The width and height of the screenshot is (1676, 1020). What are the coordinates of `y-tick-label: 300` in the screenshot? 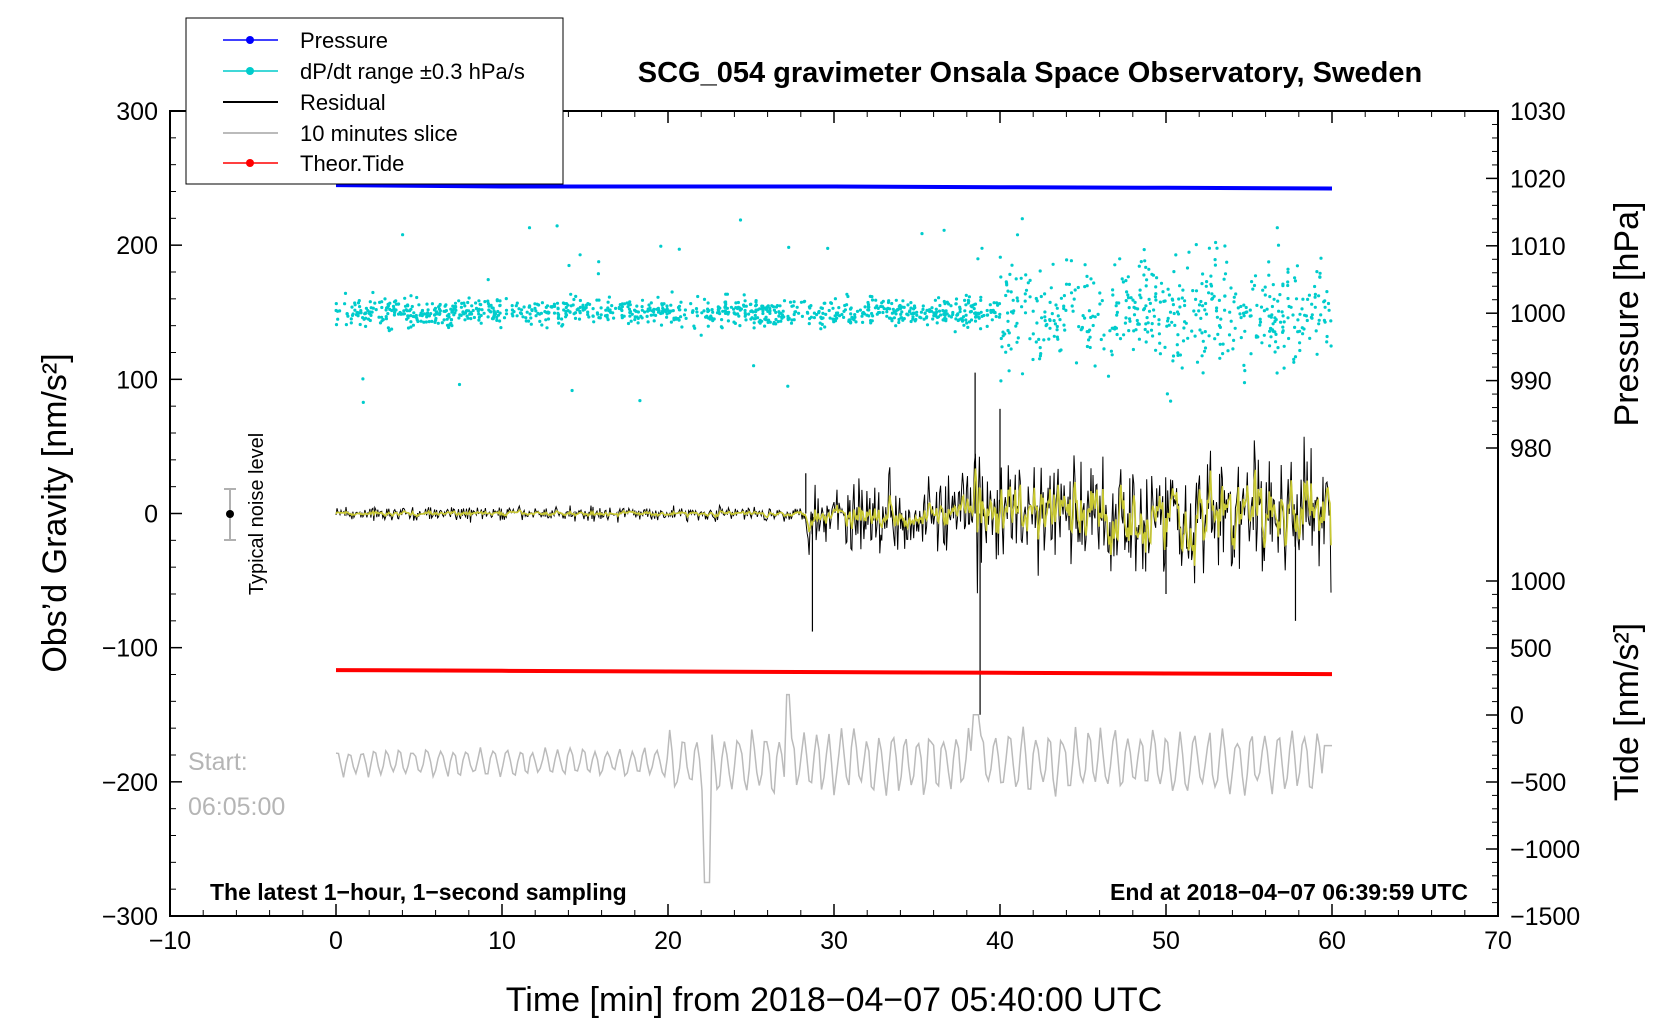 It's located at (137, 112).